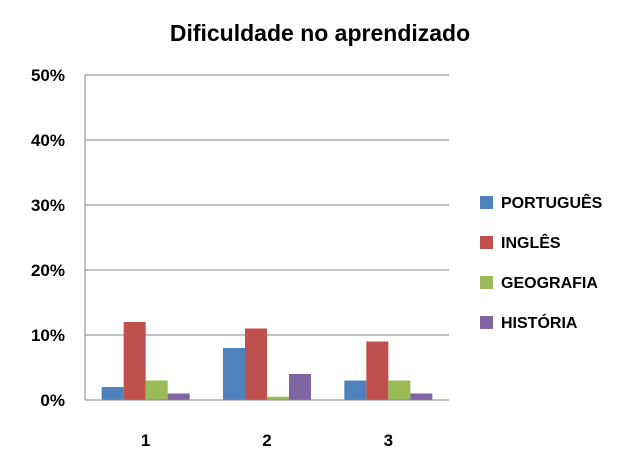 This screenshot has height=473, width=640. Describe the element at coordinates (48, 270) in the screenshot. I see `y-tick-label: 20%` at that location.